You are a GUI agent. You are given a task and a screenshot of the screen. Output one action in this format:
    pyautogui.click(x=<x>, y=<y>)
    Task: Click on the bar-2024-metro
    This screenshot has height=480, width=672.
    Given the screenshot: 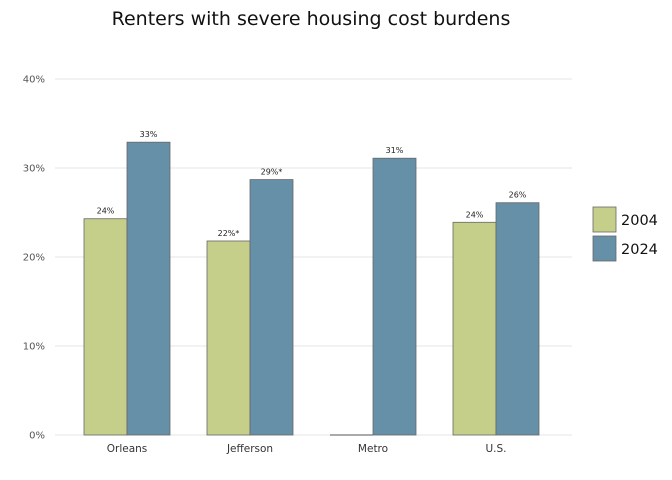 What is the action you would take?
    pyautogui.click(x=394, y=296)
    